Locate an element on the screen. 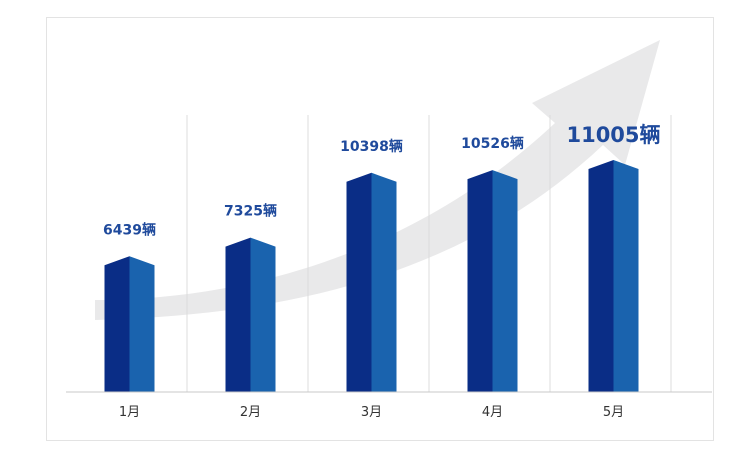 The height and width of the screenshot is (463, 741). data-label: 6439辆 is located at coordinates (129, 229).